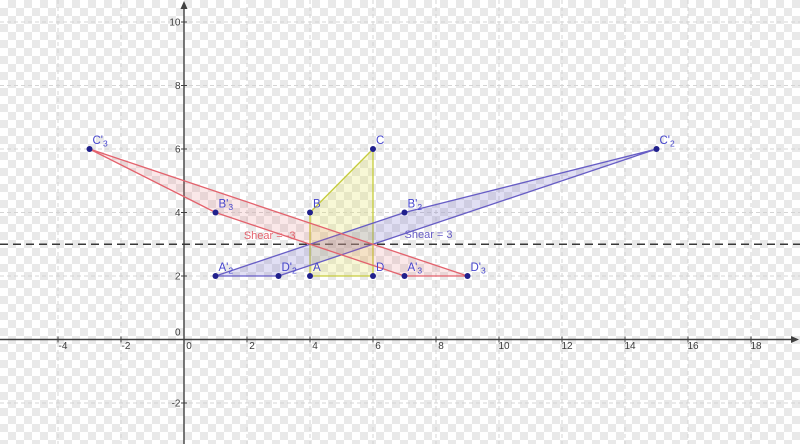 Image resolution: width=800 pixels, height=444 pixels. Describe the element at coordinates (310, 276) in the screenshot. I see `point-A` at that location.